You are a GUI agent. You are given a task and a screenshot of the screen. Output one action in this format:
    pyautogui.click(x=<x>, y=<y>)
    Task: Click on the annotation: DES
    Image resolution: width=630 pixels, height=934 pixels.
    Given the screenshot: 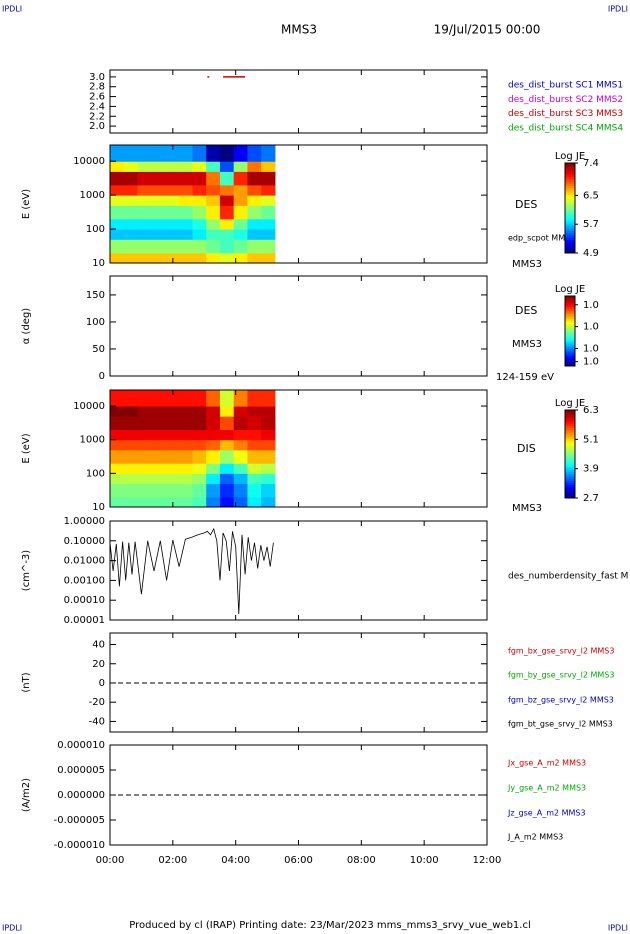 What is the action you would take?
    pyautogui.click(x=526, y=310)
    